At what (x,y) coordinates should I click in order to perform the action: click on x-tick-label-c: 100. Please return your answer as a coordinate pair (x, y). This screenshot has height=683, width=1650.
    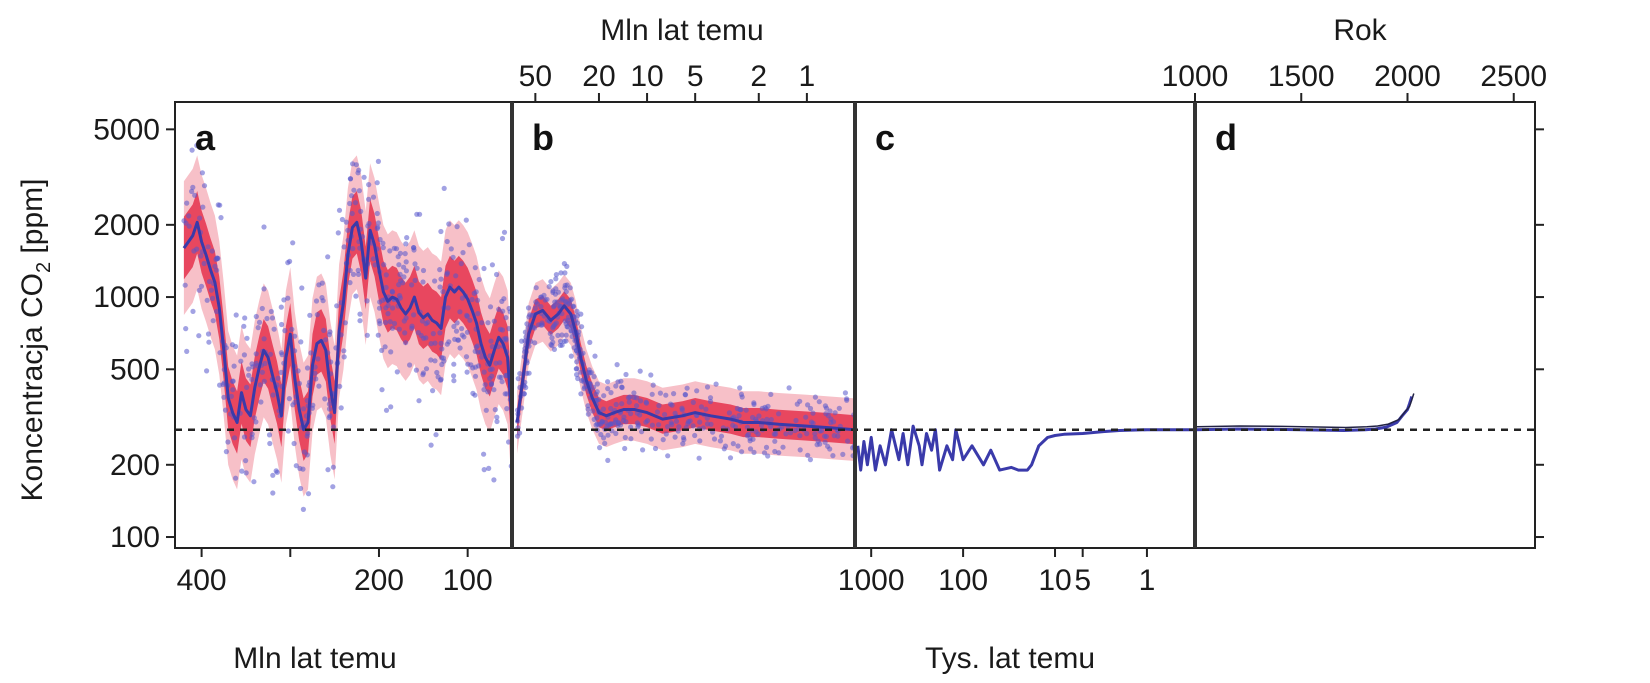
    Looking at the image, I should click on (963, 580).